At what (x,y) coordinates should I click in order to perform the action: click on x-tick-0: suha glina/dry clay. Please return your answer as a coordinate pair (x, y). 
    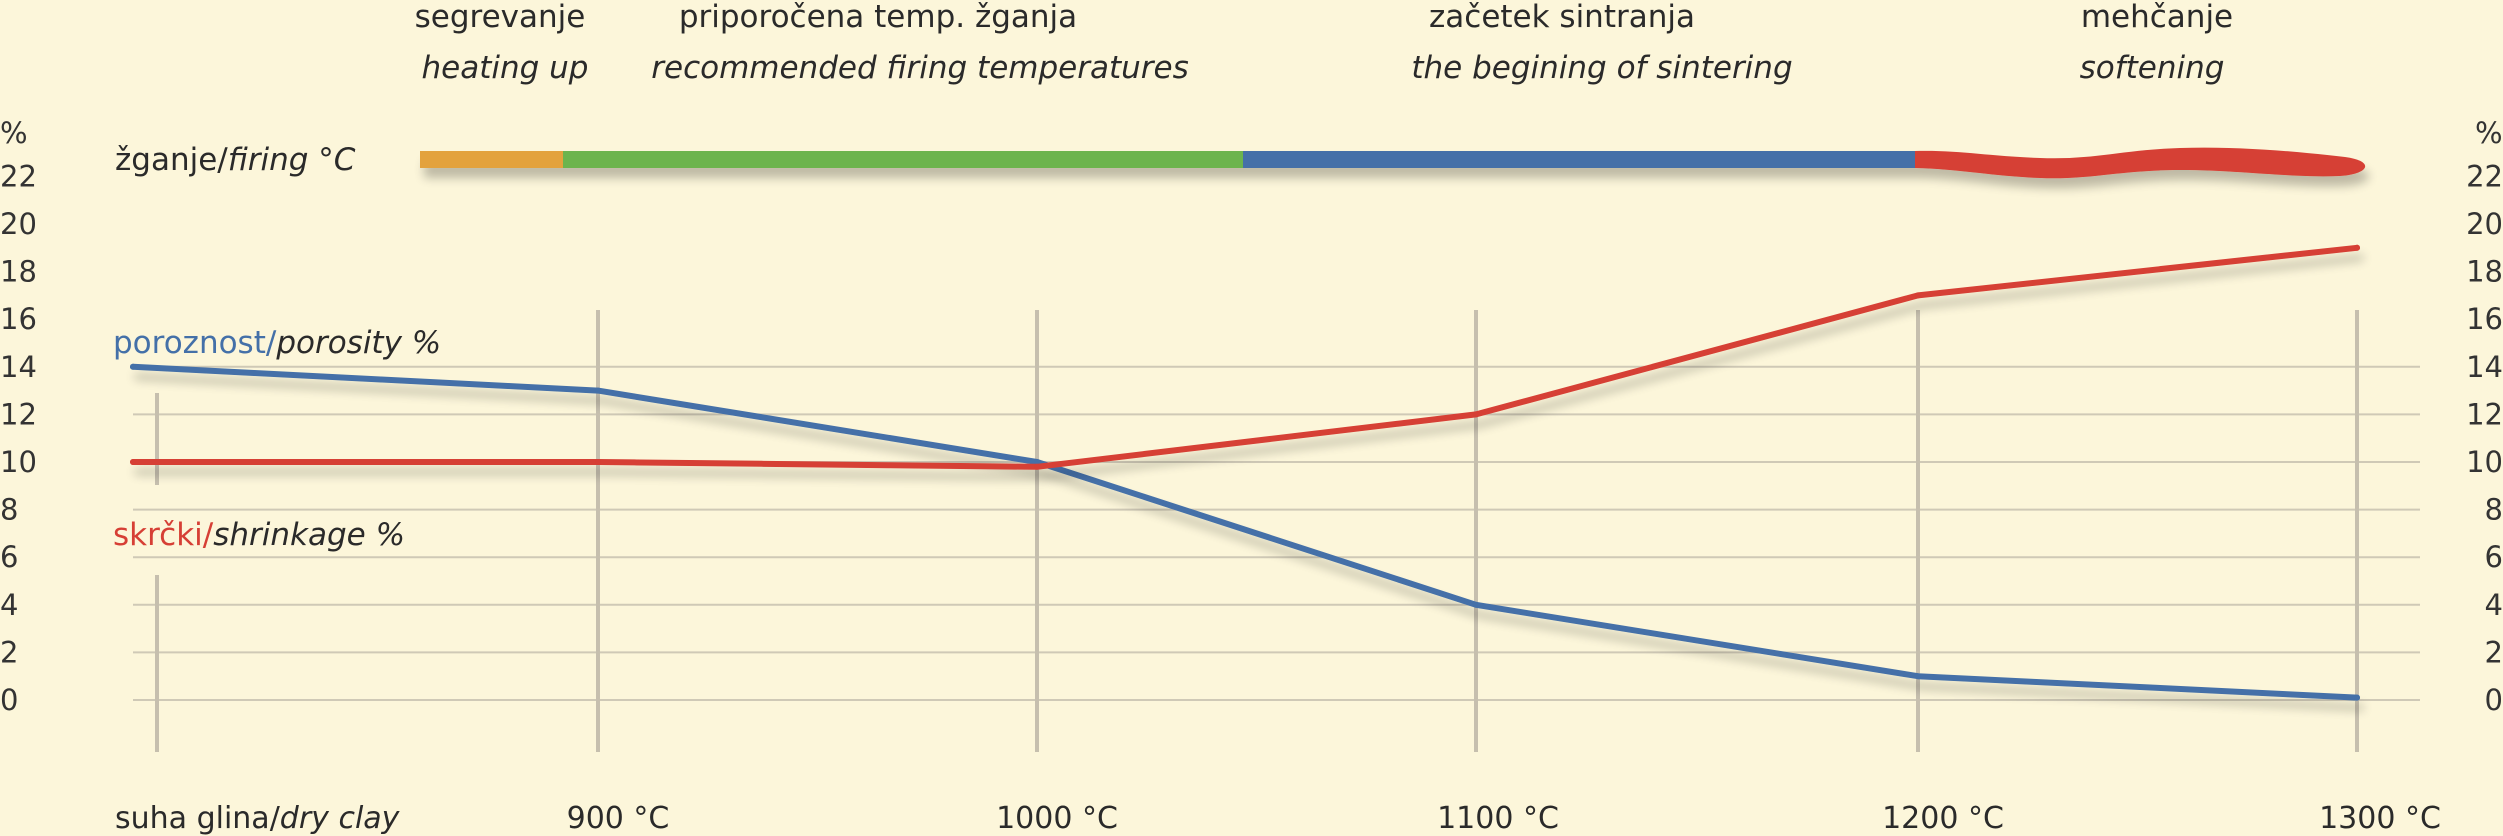
    Looking at the image, I should click on (258, 818).